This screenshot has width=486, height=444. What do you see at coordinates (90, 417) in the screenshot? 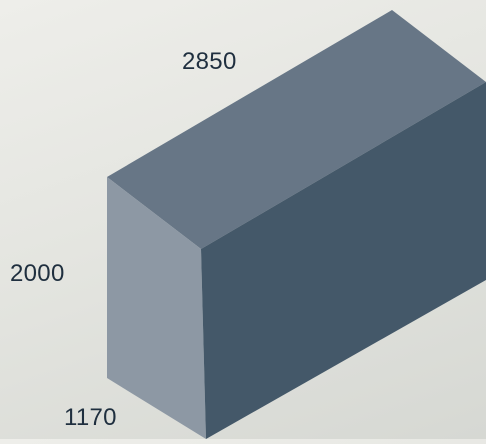
I see `depth-dimension-label: 1170` at bounding box center [90, 417].